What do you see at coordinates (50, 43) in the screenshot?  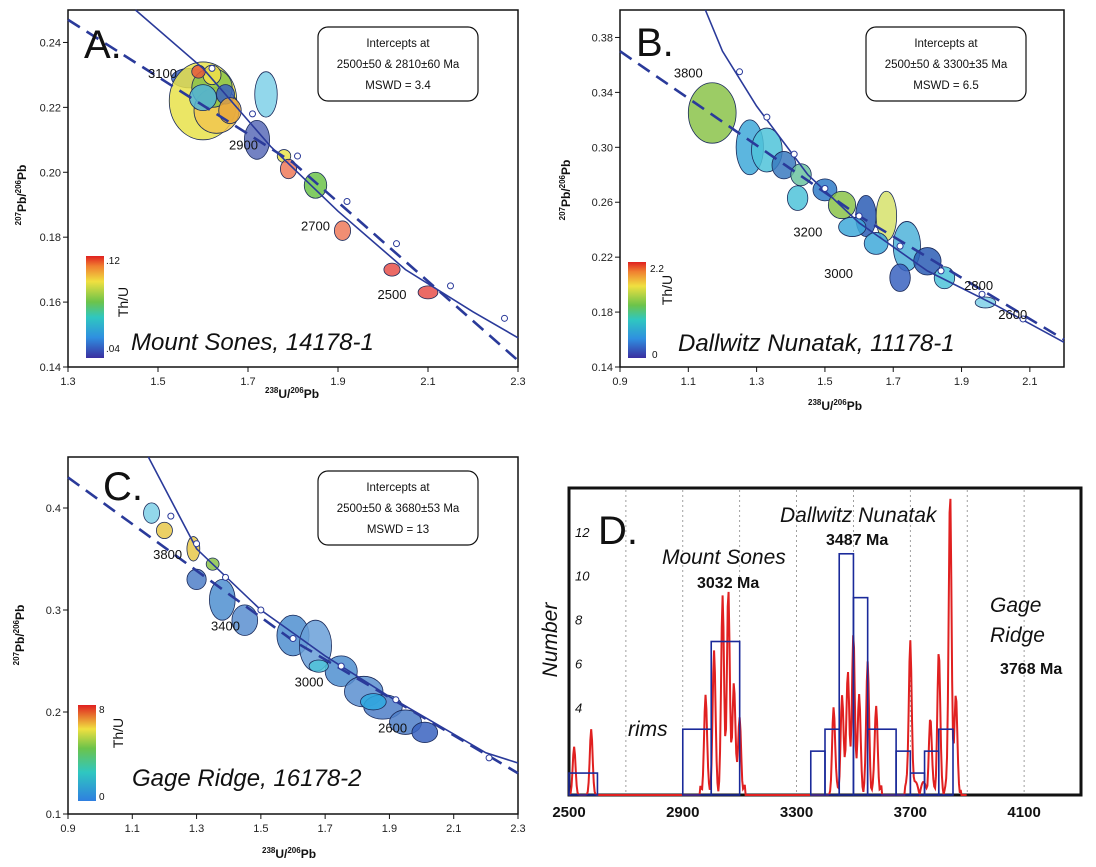 I see `y-tick-label: 0.24` at bounding box center [50, 43].